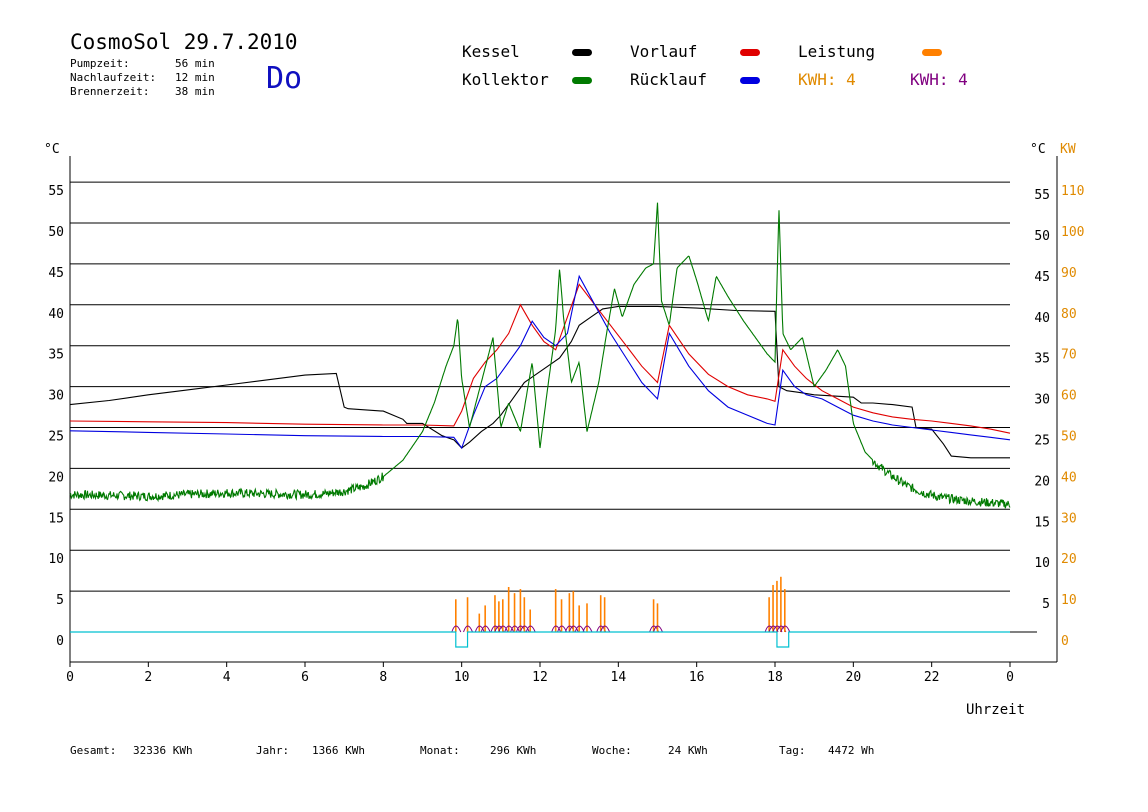 This screenshot has width=1148, height=812. I want to click on footer-jahr-value: 1366 KWh, so click(338, 750).